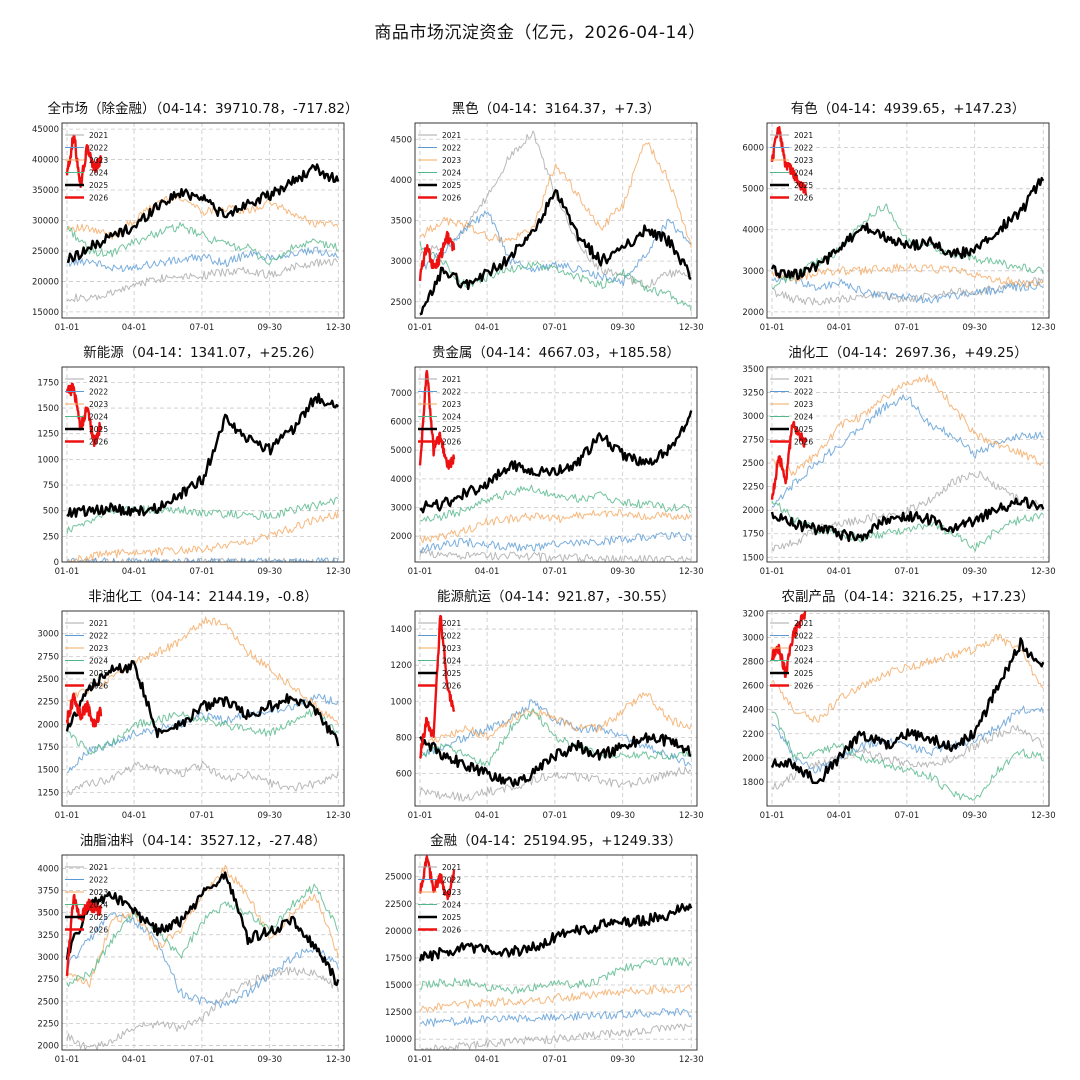 The width and height of the screenshot is (1080, 1080). I want to click on y-tick-label: 3500, so click(48, 914).